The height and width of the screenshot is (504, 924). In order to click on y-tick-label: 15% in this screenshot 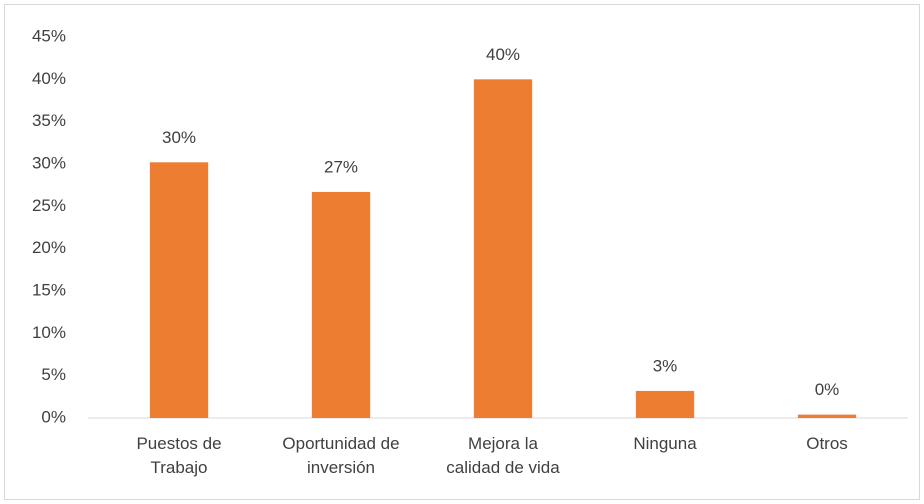, I will do `click(49, 289)`.